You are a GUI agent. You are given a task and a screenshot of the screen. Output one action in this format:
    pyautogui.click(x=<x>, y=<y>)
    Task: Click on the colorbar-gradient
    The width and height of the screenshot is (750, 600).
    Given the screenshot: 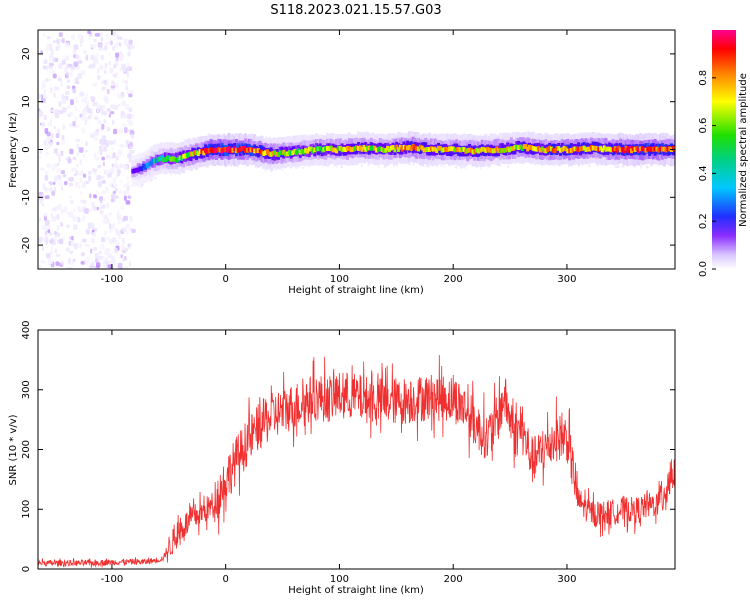 What is the action you would take?
    pyautogui.click(x=724, y=149)
    